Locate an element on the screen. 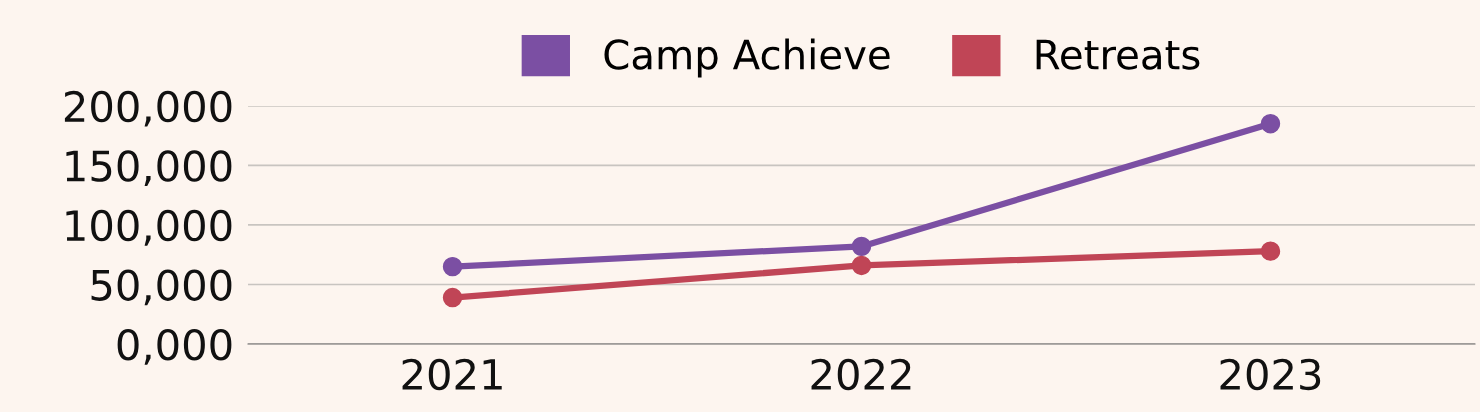  legend-label: Camp Achieve is located at coordinates (747, 58).